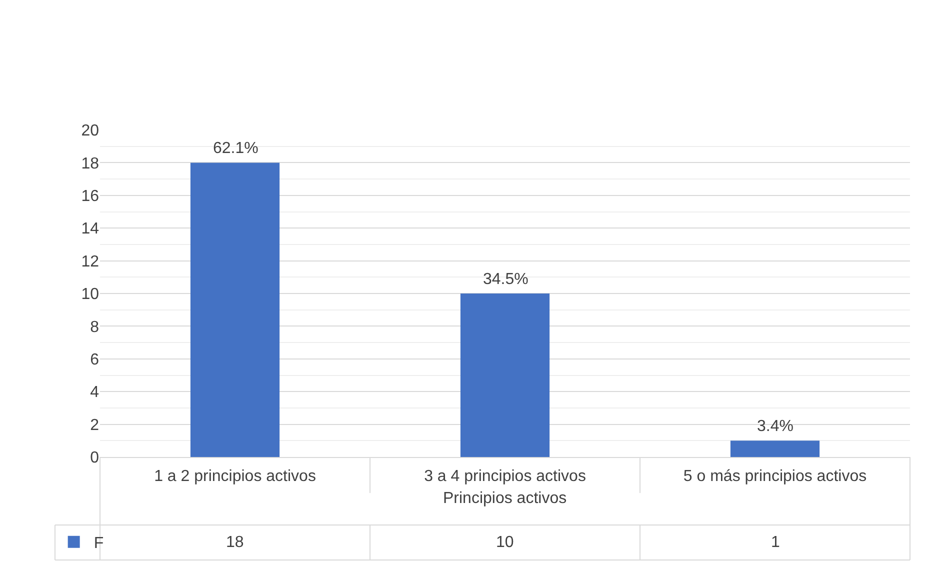  What do you see at coordinates (90, 295) in the screenshot?
I see `y-tick-label: 10` at bounding box center [90, 295].